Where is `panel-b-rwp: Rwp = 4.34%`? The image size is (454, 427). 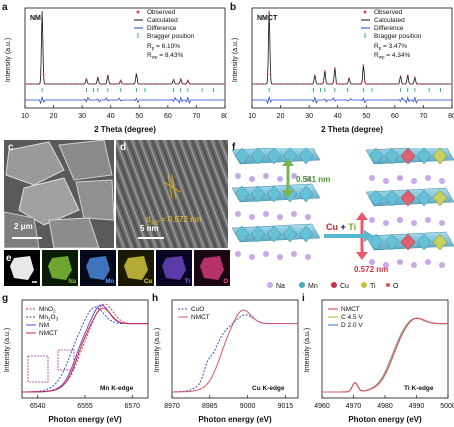
panel-b-rwp: Rwp = 4.34% is located at coordinates (392, 56).